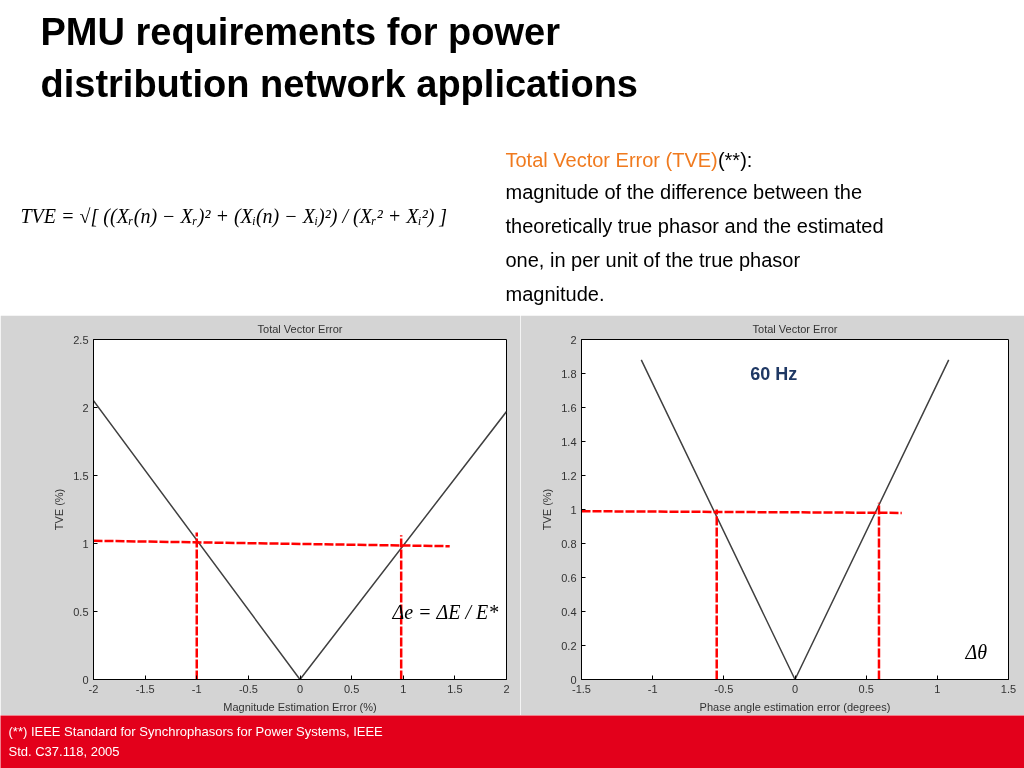 This screenshot has height=768, width=1024. Describe the element at coordinates (93, 688) in the screenshot. I see `x-tick-label: -2` at that location.